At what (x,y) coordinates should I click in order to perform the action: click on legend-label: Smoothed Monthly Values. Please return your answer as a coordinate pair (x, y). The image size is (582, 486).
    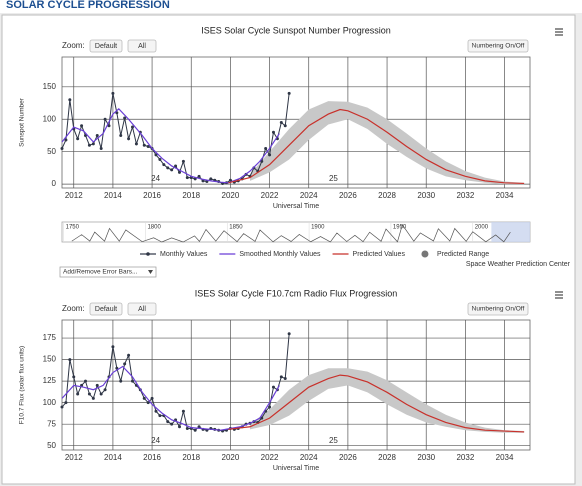
    Looking at the image, I should click on (280, 254).